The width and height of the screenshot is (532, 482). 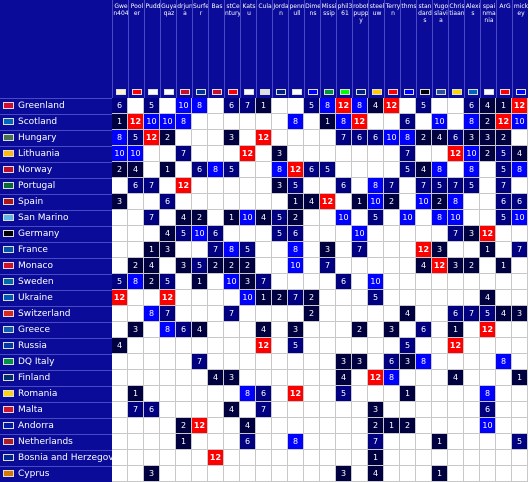 What do you see at coordinates (280, 49) in the screenshot?
I see `column-header: Jordan` at bounding box center [280, 49].